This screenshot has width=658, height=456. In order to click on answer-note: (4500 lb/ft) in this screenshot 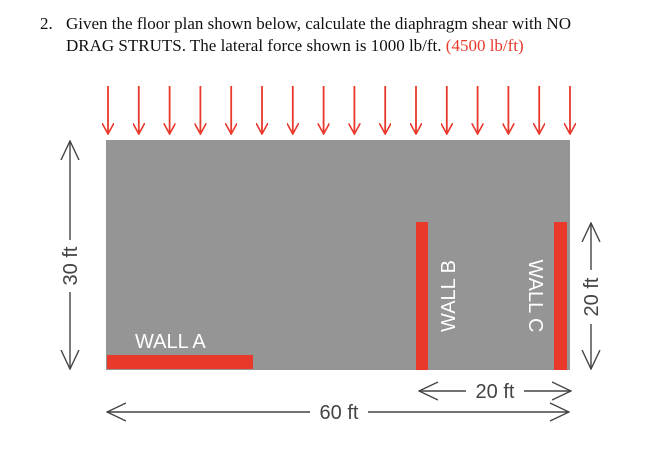, I will do `click(484, 45)`.